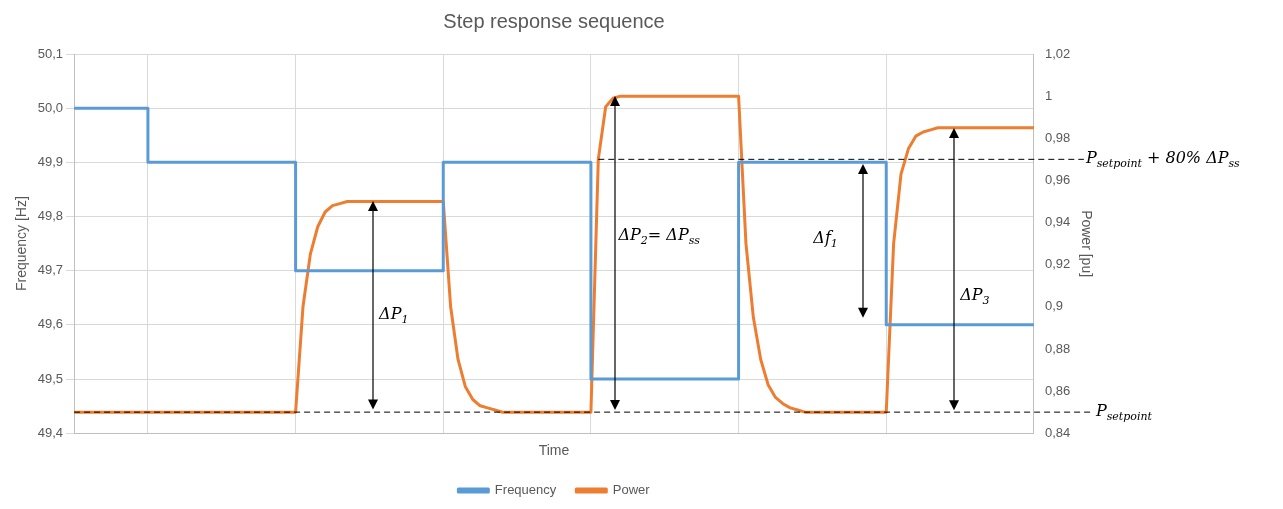 The height and width of the screenshot is (509, 1283). Describe the element at coordinates (394, 315) in the screenshot. I see `annotation: ΔP$_{1}$` at that location.